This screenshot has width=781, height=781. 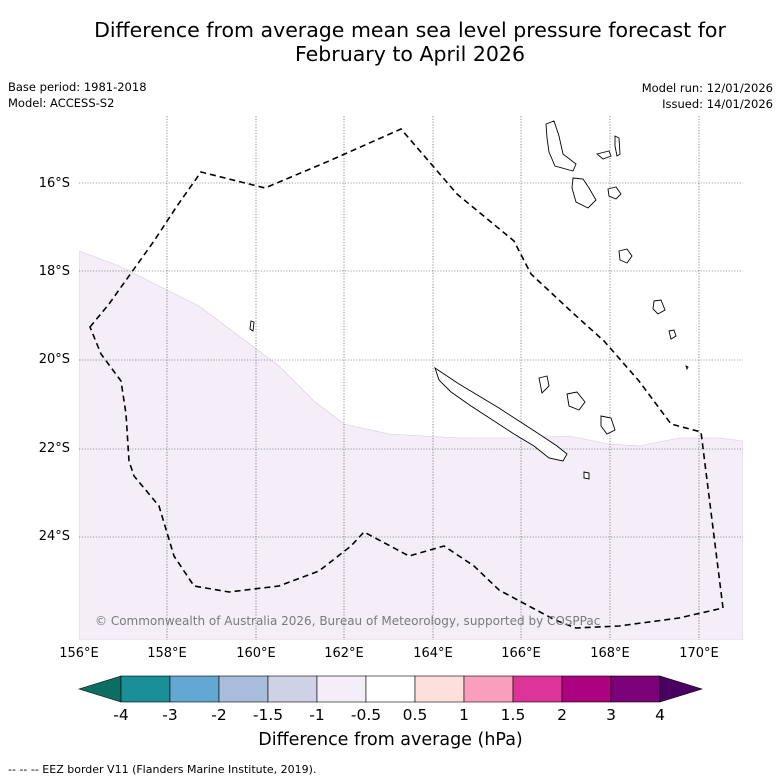 I want to click on lat-label-24s: 24°S, so click(x=54, y=536).